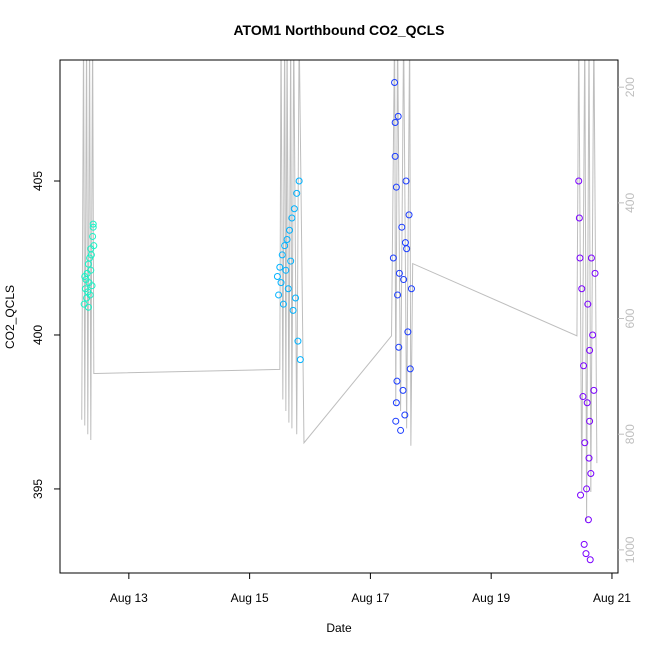 The image size is (650, 655). Describe the element at coordinates (338, 30) in the screenshot. I see `chart-title: ATOM1 Northbound CO2_QCLS` at that location.